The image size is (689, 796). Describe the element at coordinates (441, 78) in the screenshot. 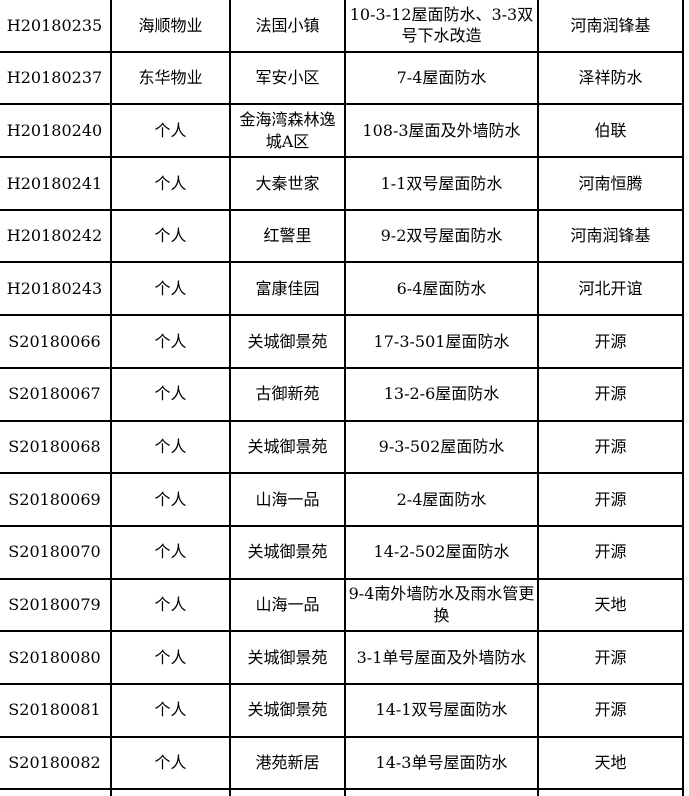

I see `cell-project: 7-4屋面防水` at that location.